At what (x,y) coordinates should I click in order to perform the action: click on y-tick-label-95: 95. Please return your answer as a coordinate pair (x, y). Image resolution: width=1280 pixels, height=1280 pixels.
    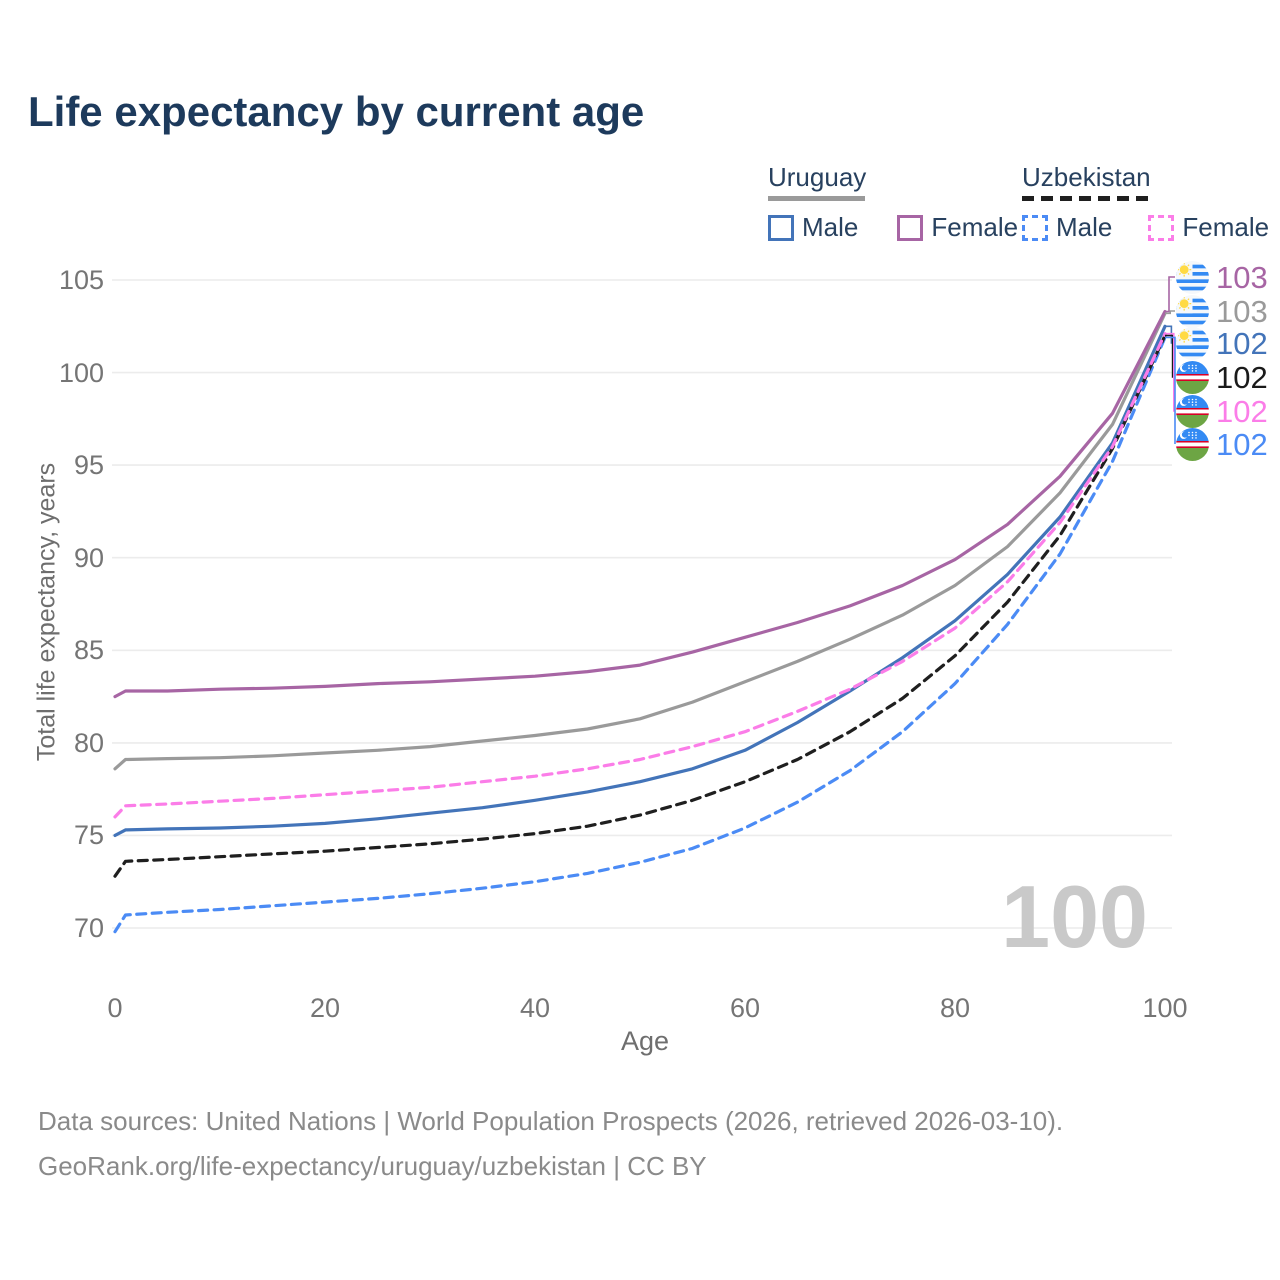
    Looking at the image, I should click on (88, 465).